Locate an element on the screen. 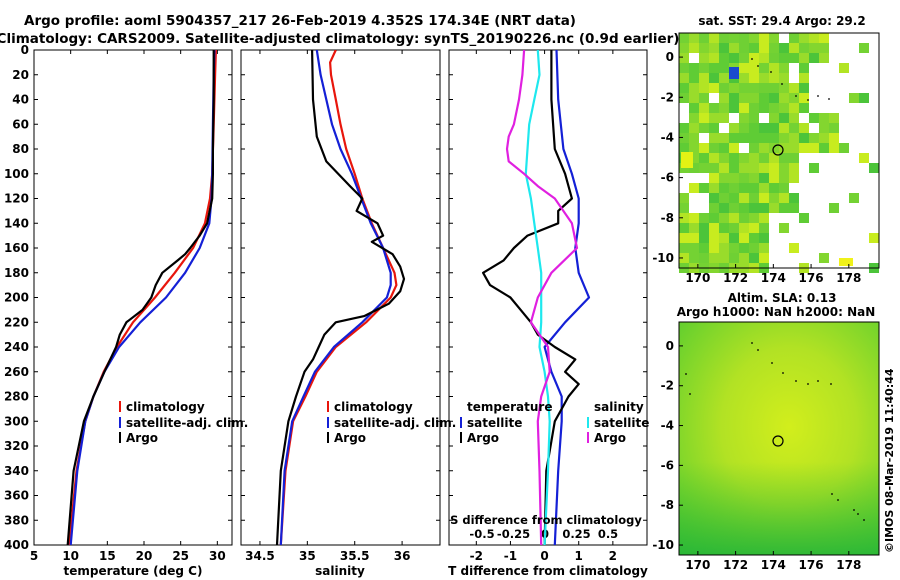  difference-x-label: T difference from climatology is located at coordinates (548, 571).